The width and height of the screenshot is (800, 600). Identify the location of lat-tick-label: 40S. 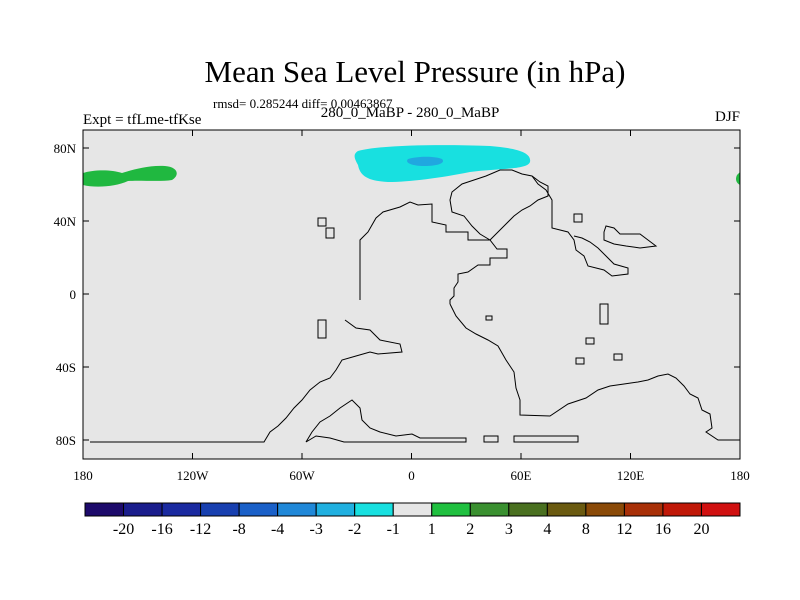
(66, 367).